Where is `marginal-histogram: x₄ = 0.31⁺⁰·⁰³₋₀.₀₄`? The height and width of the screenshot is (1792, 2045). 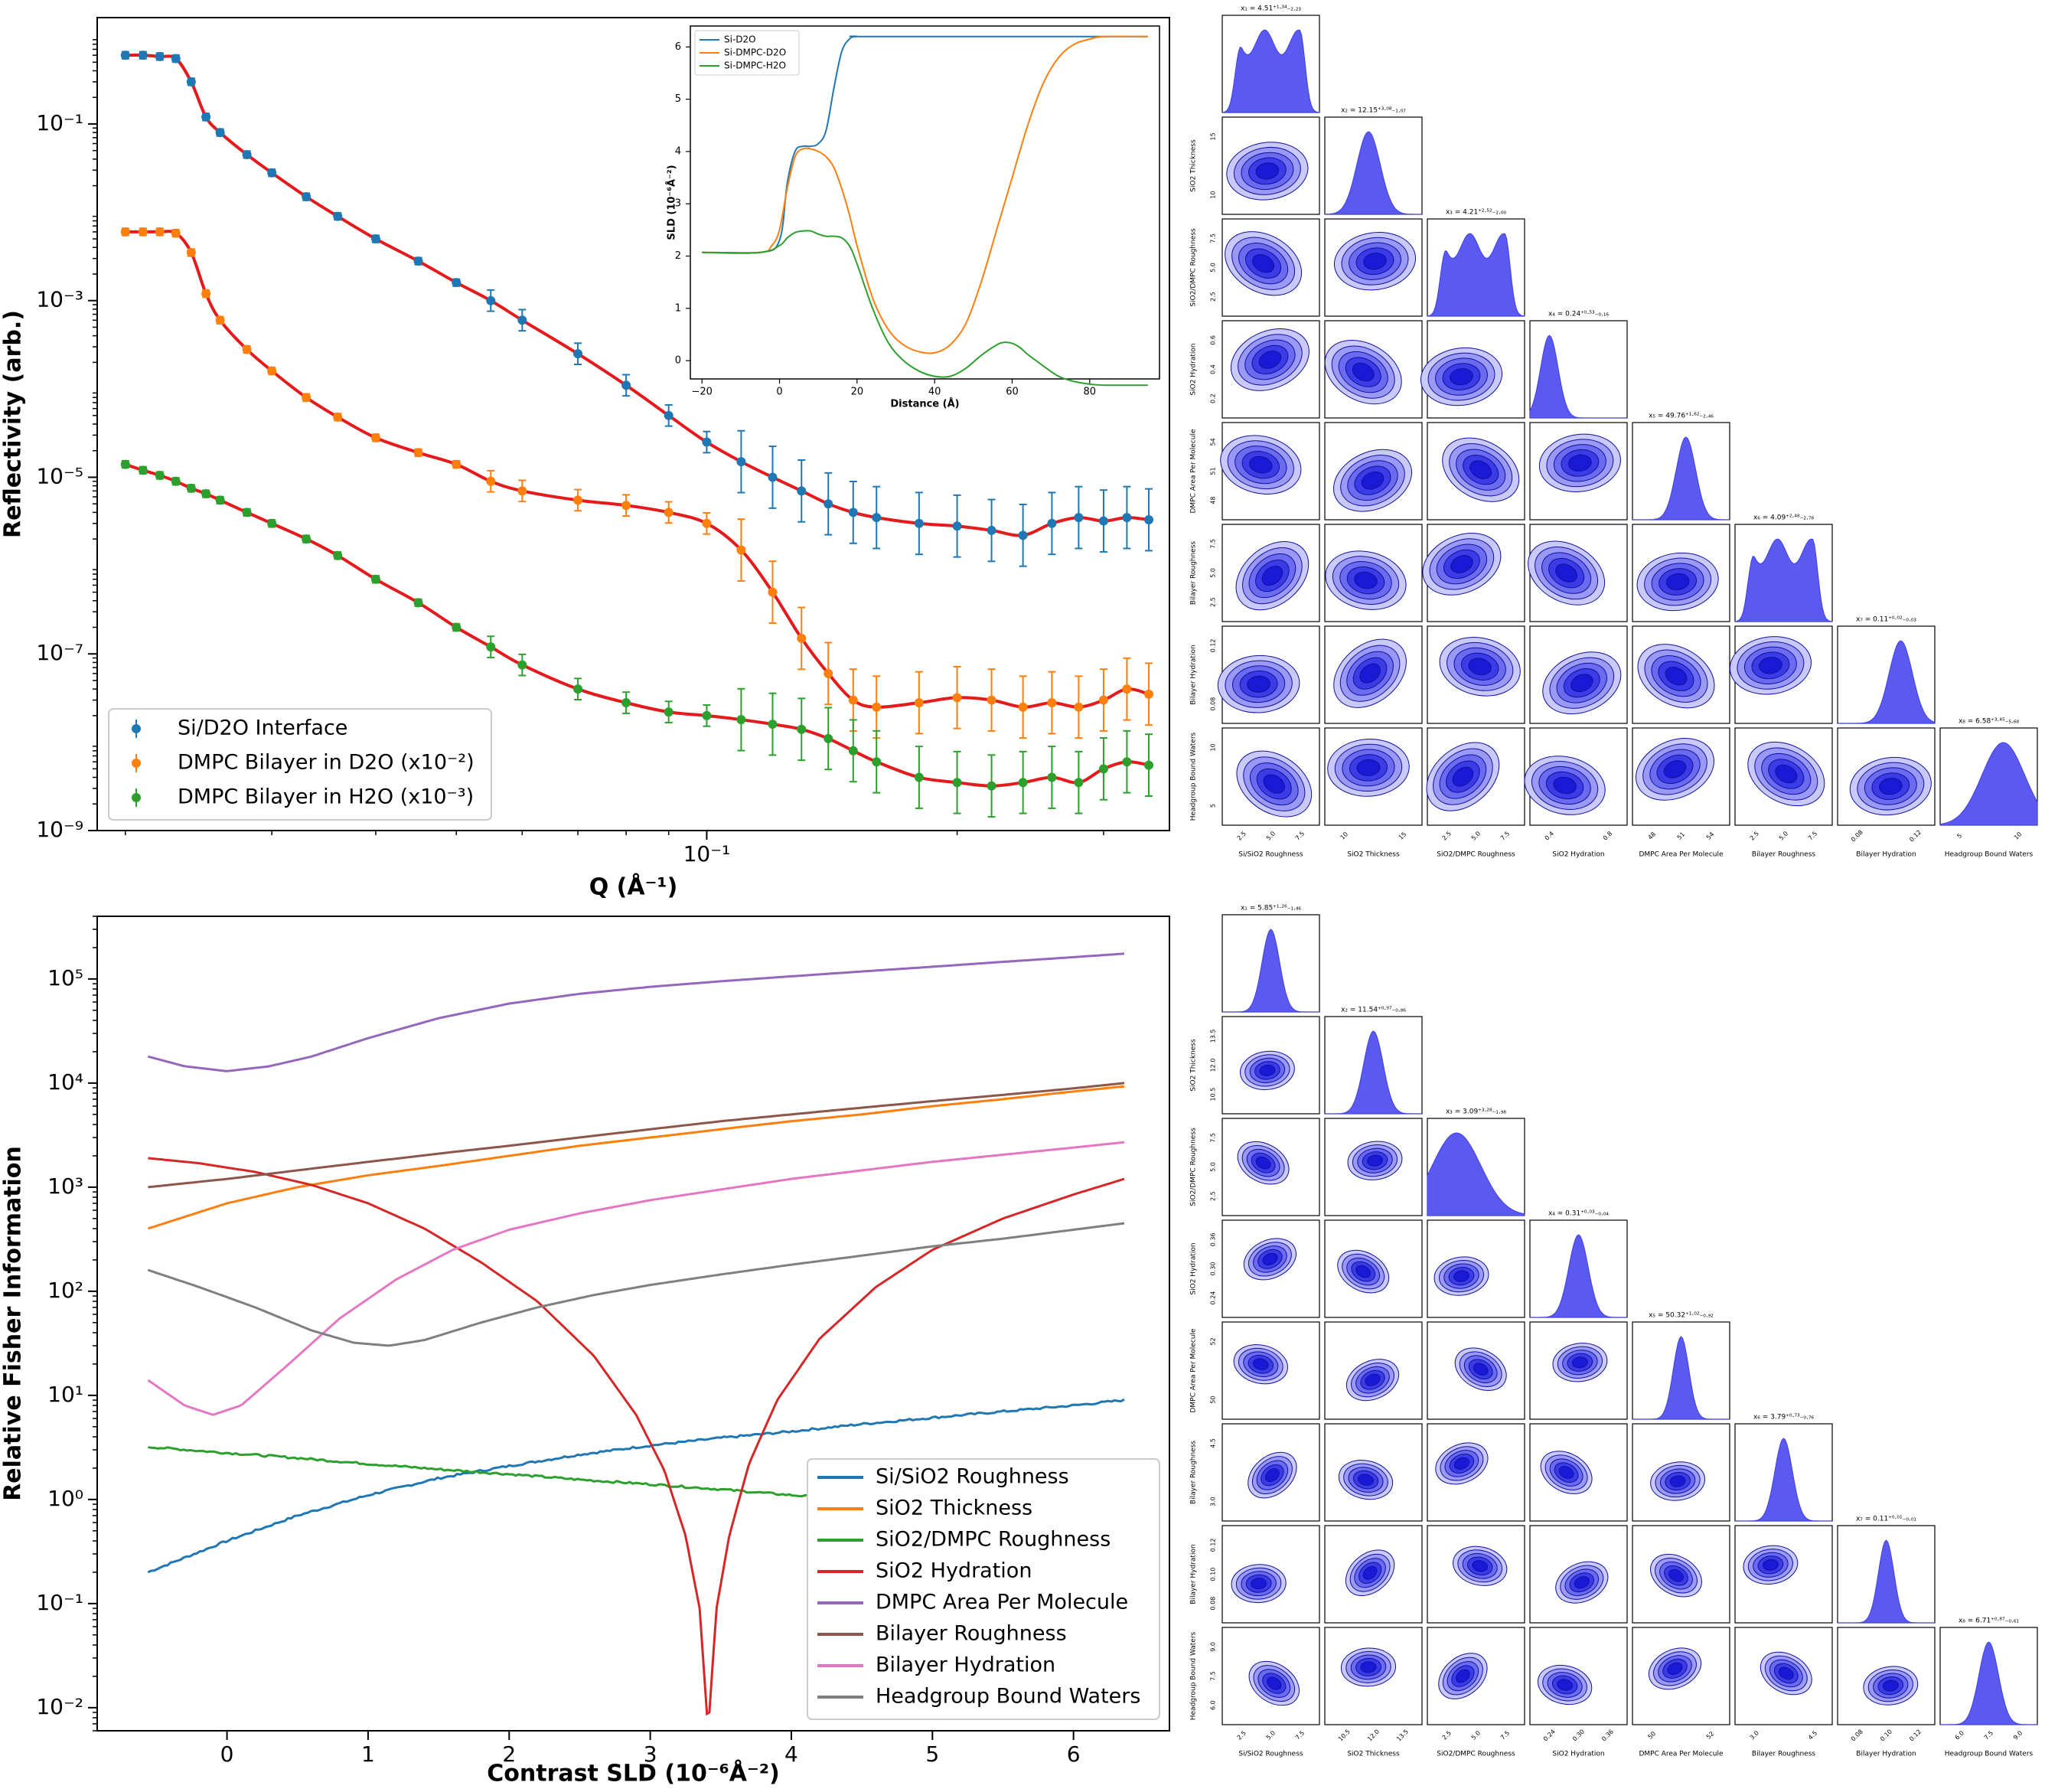 marginal-histogram: x₄ = 0.31⁺⁰·⁰³₋₀.₀₄ is located at coordinates (1578, 1264).